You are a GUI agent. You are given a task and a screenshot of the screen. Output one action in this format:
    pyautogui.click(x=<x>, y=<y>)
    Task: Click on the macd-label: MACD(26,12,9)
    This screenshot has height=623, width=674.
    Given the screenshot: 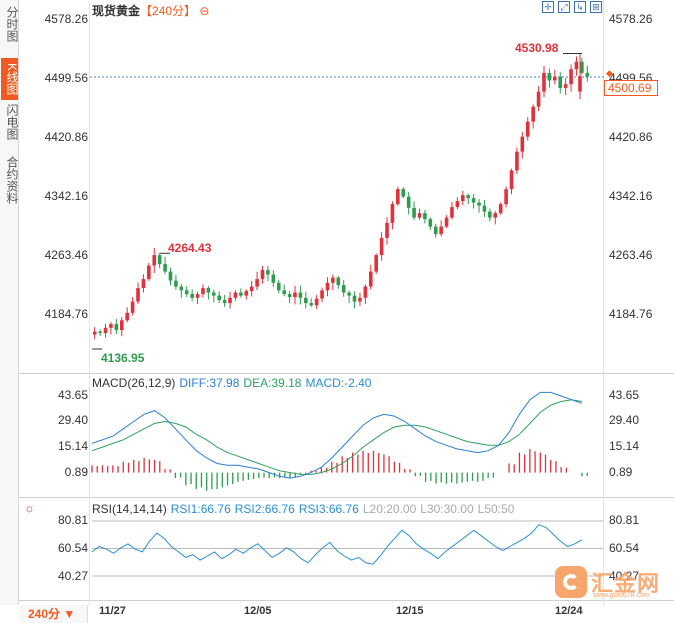 What is the action you would take?
    pyautogui.click(x=134, y=383)
    